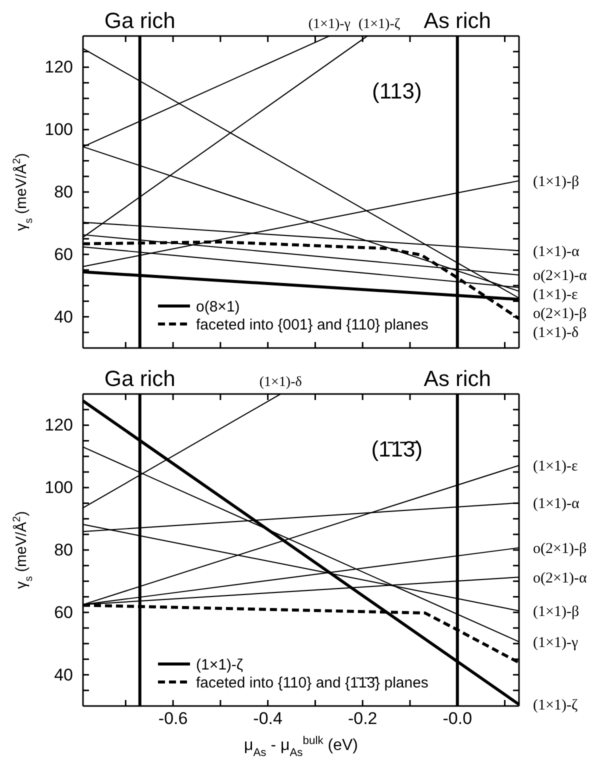 The height and width of the screenshot is (764, 595). What do you see at coordinates (267, 718) in the screenshot?
I see `x-tick-label: -0.4` at bounding box center [267, 718].